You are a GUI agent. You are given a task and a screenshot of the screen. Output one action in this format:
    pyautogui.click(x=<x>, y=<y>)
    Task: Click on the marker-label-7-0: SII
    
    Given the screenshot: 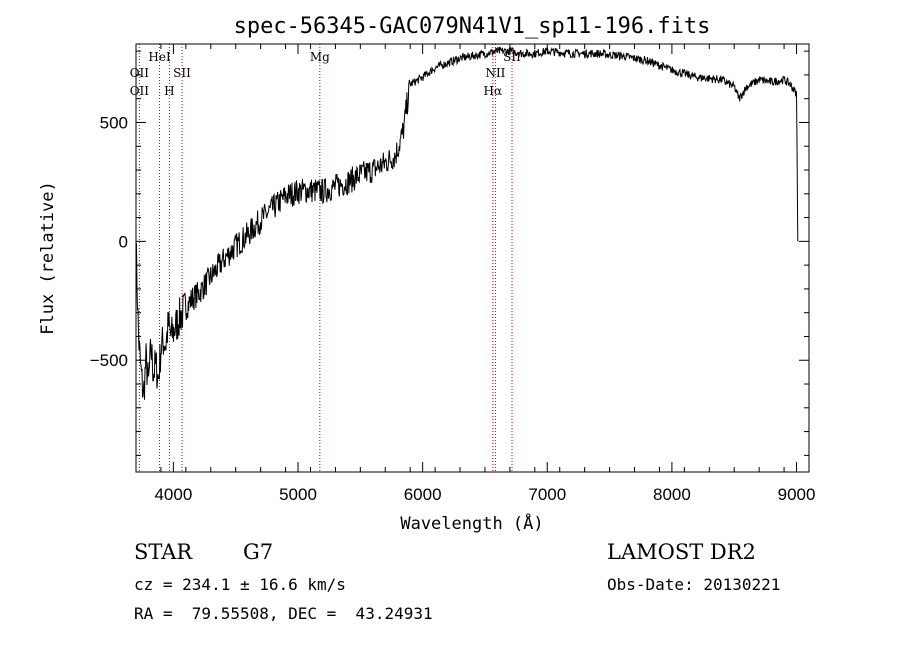 What is the action you would take?
    pyautogui.click(x=512, y=57)
    